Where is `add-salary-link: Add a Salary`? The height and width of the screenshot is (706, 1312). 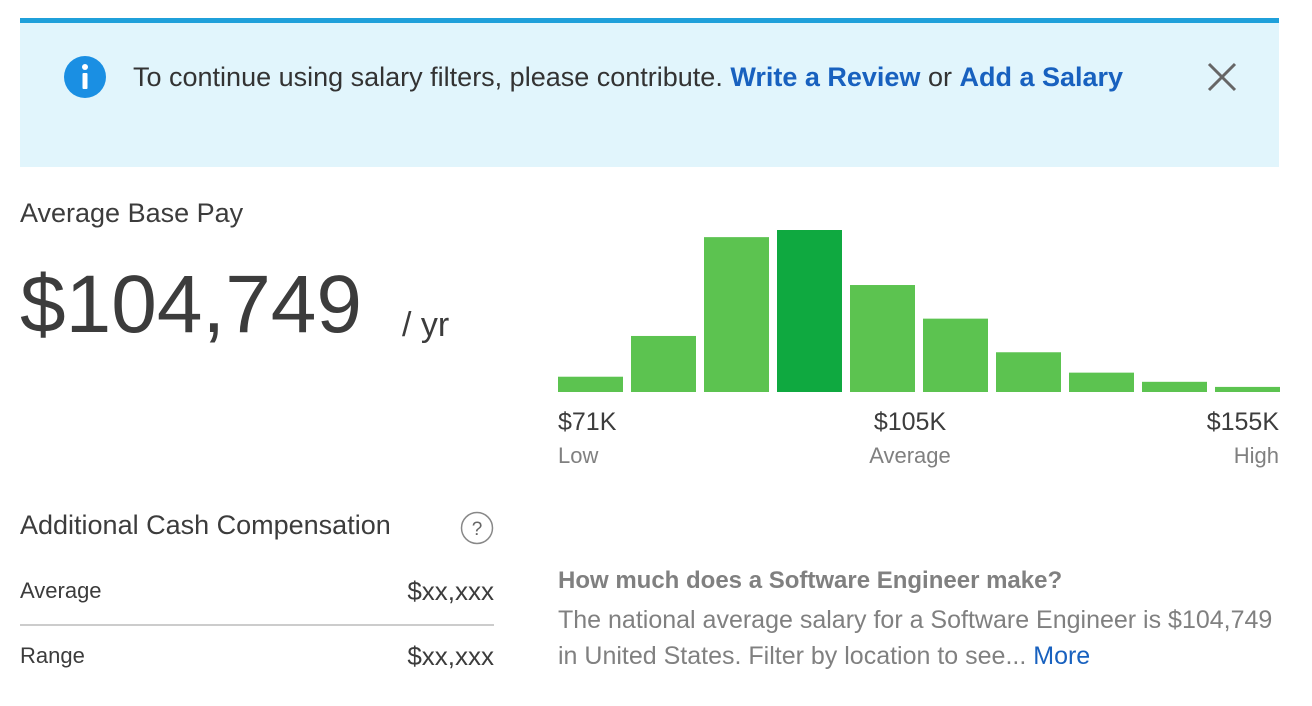 add-salary-link: Add a Salary is located at coordinates (1041, 77).